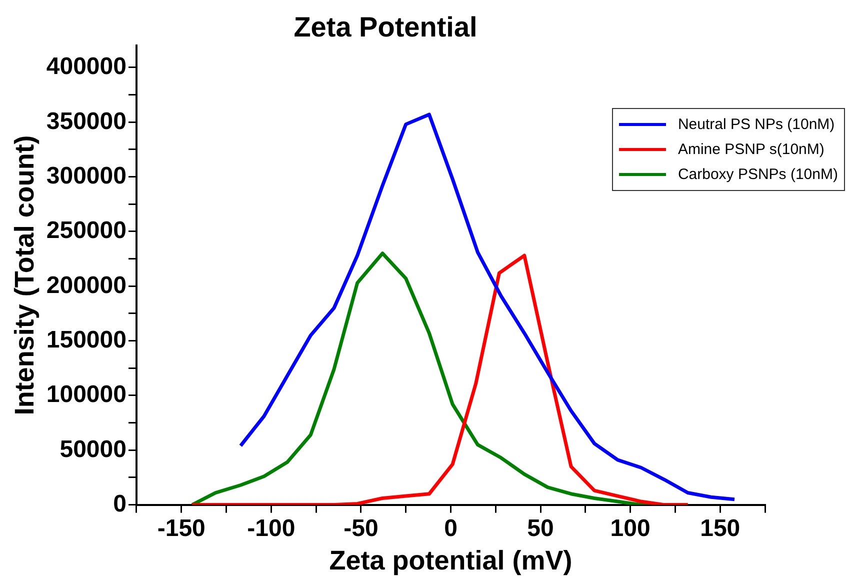 The image size is (847, 582). I want to click on legend-label: Amine PSNP s(10nM), so click(751, 149).